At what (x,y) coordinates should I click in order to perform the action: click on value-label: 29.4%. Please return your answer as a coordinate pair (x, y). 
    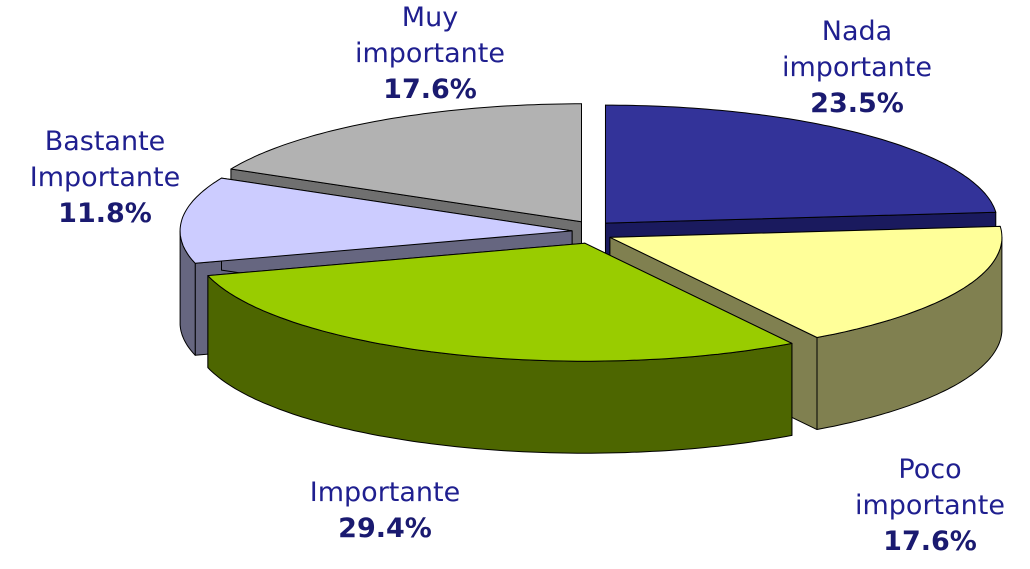
    Looking at the image, I should click on (385, 528).